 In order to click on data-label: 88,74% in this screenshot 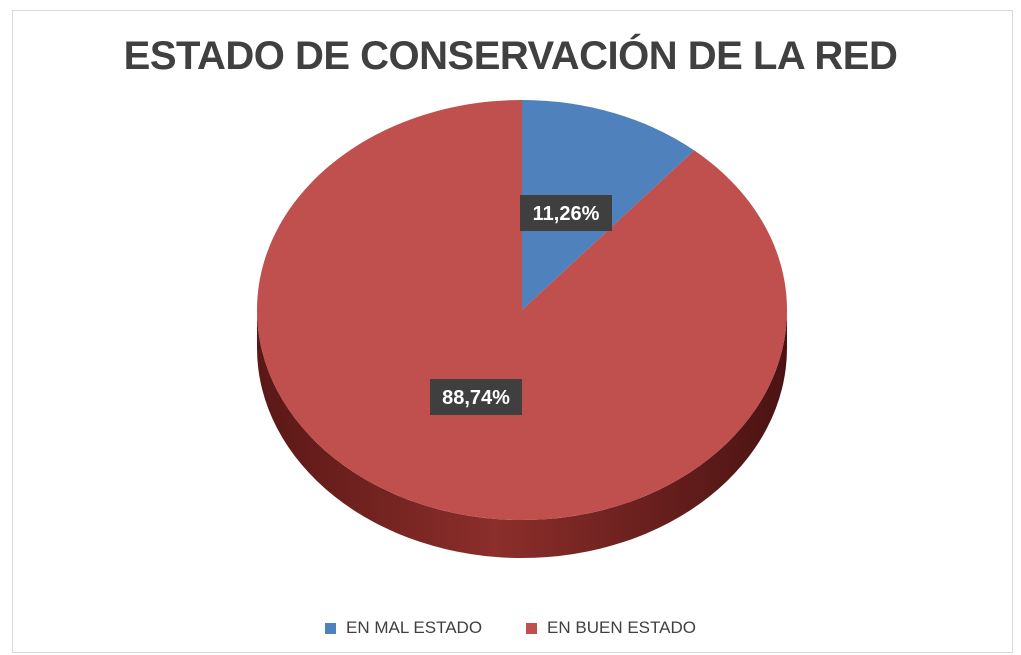, I will do `click(476, 398)`.